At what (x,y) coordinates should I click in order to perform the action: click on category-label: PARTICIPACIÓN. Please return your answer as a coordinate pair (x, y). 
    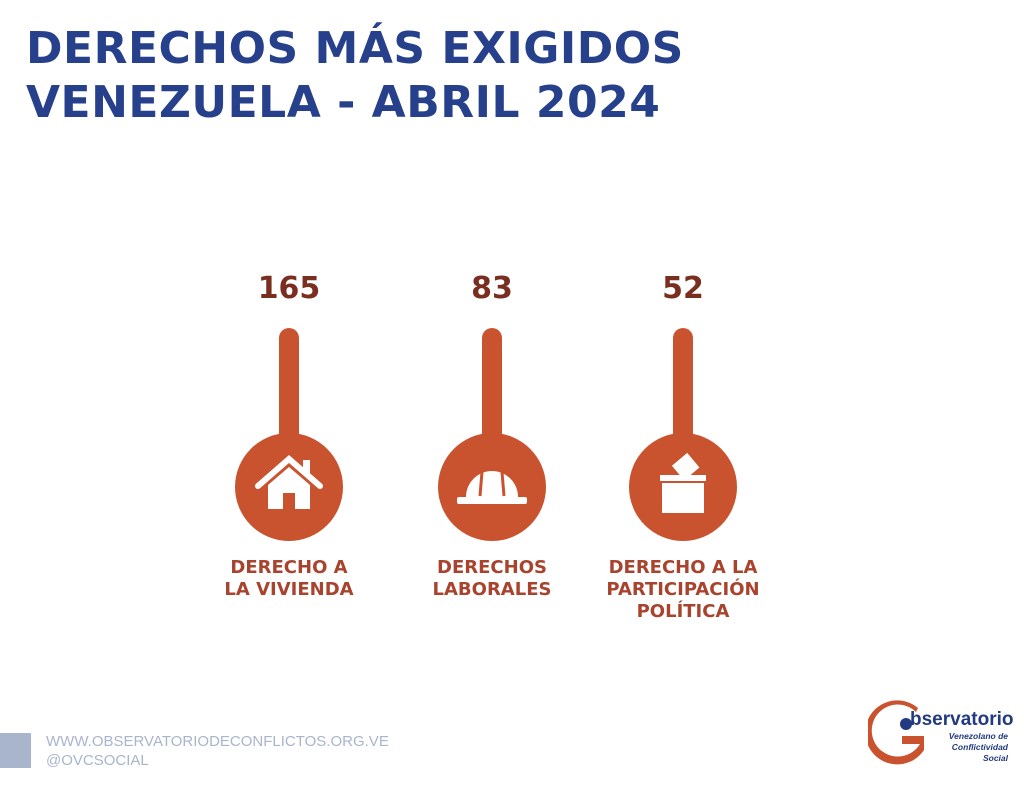
    Looking at the image, I should click on (682, 589).